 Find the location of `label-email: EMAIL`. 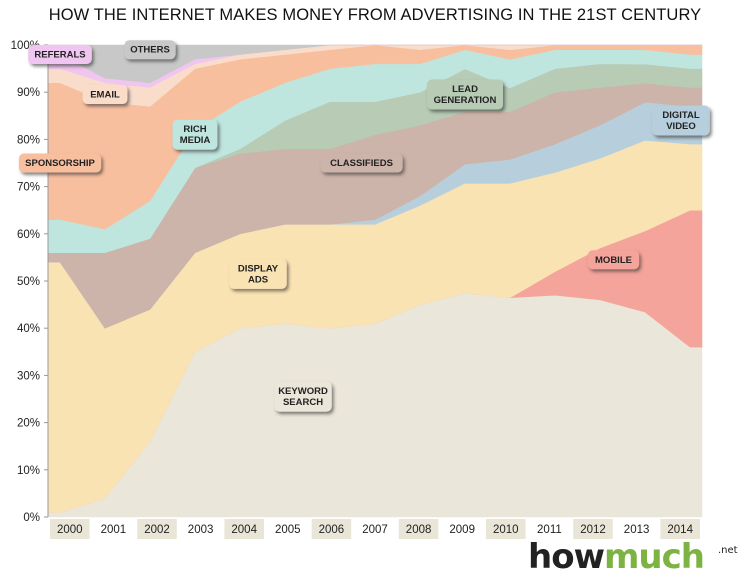

label-email: EMAIL is located at coordinates (105, 95).